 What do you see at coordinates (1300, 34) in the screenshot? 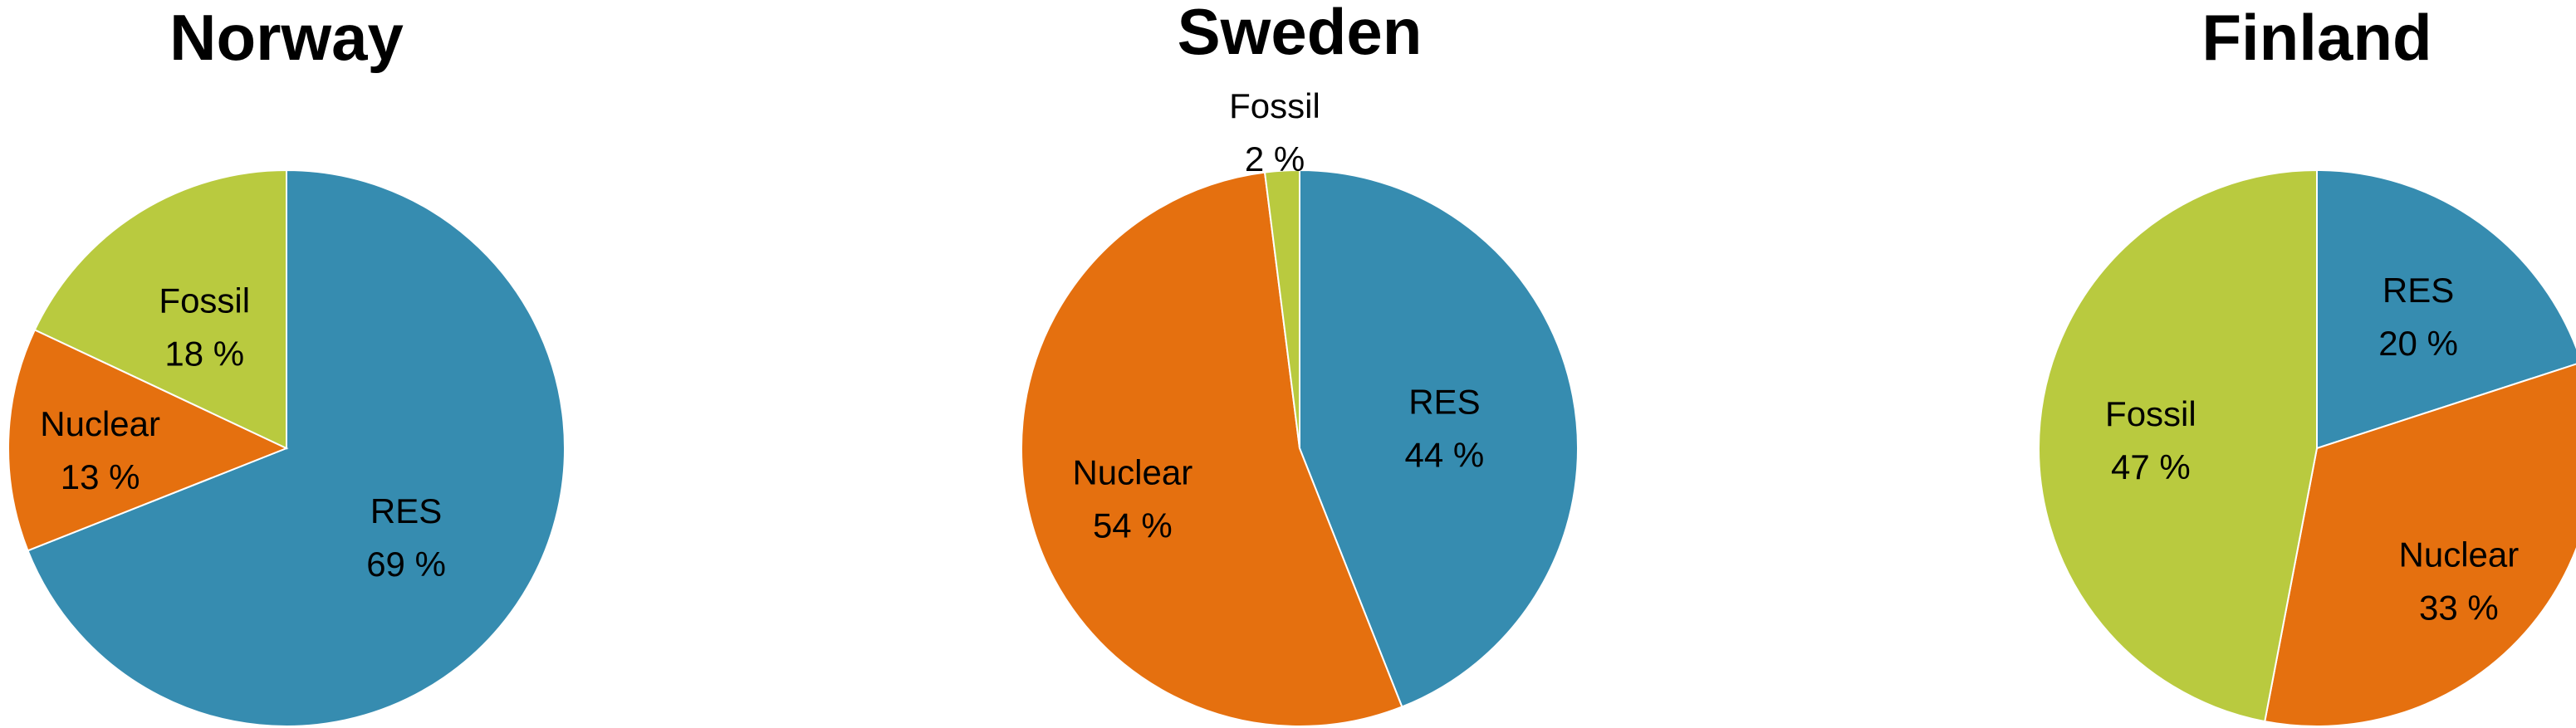
I see `chart-title: Sweden` at bounding box center [1300, 34].